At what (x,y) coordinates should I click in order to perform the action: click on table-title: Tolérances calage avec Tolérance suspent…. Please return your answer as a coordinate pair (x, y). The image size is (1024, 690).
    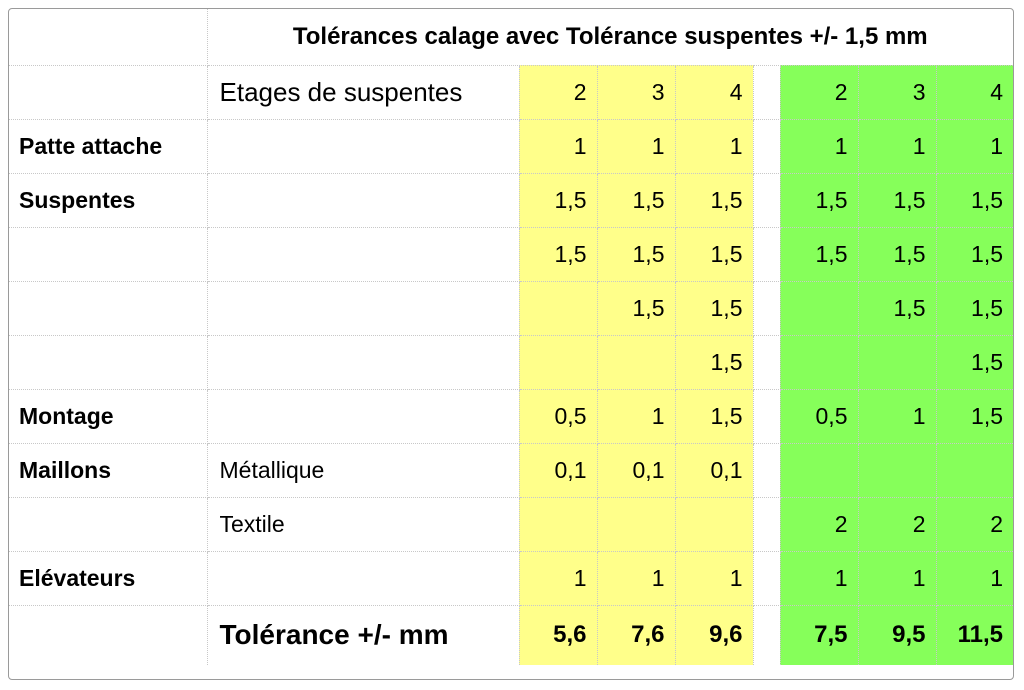
    Looking at the image, I should click on (610, 37).